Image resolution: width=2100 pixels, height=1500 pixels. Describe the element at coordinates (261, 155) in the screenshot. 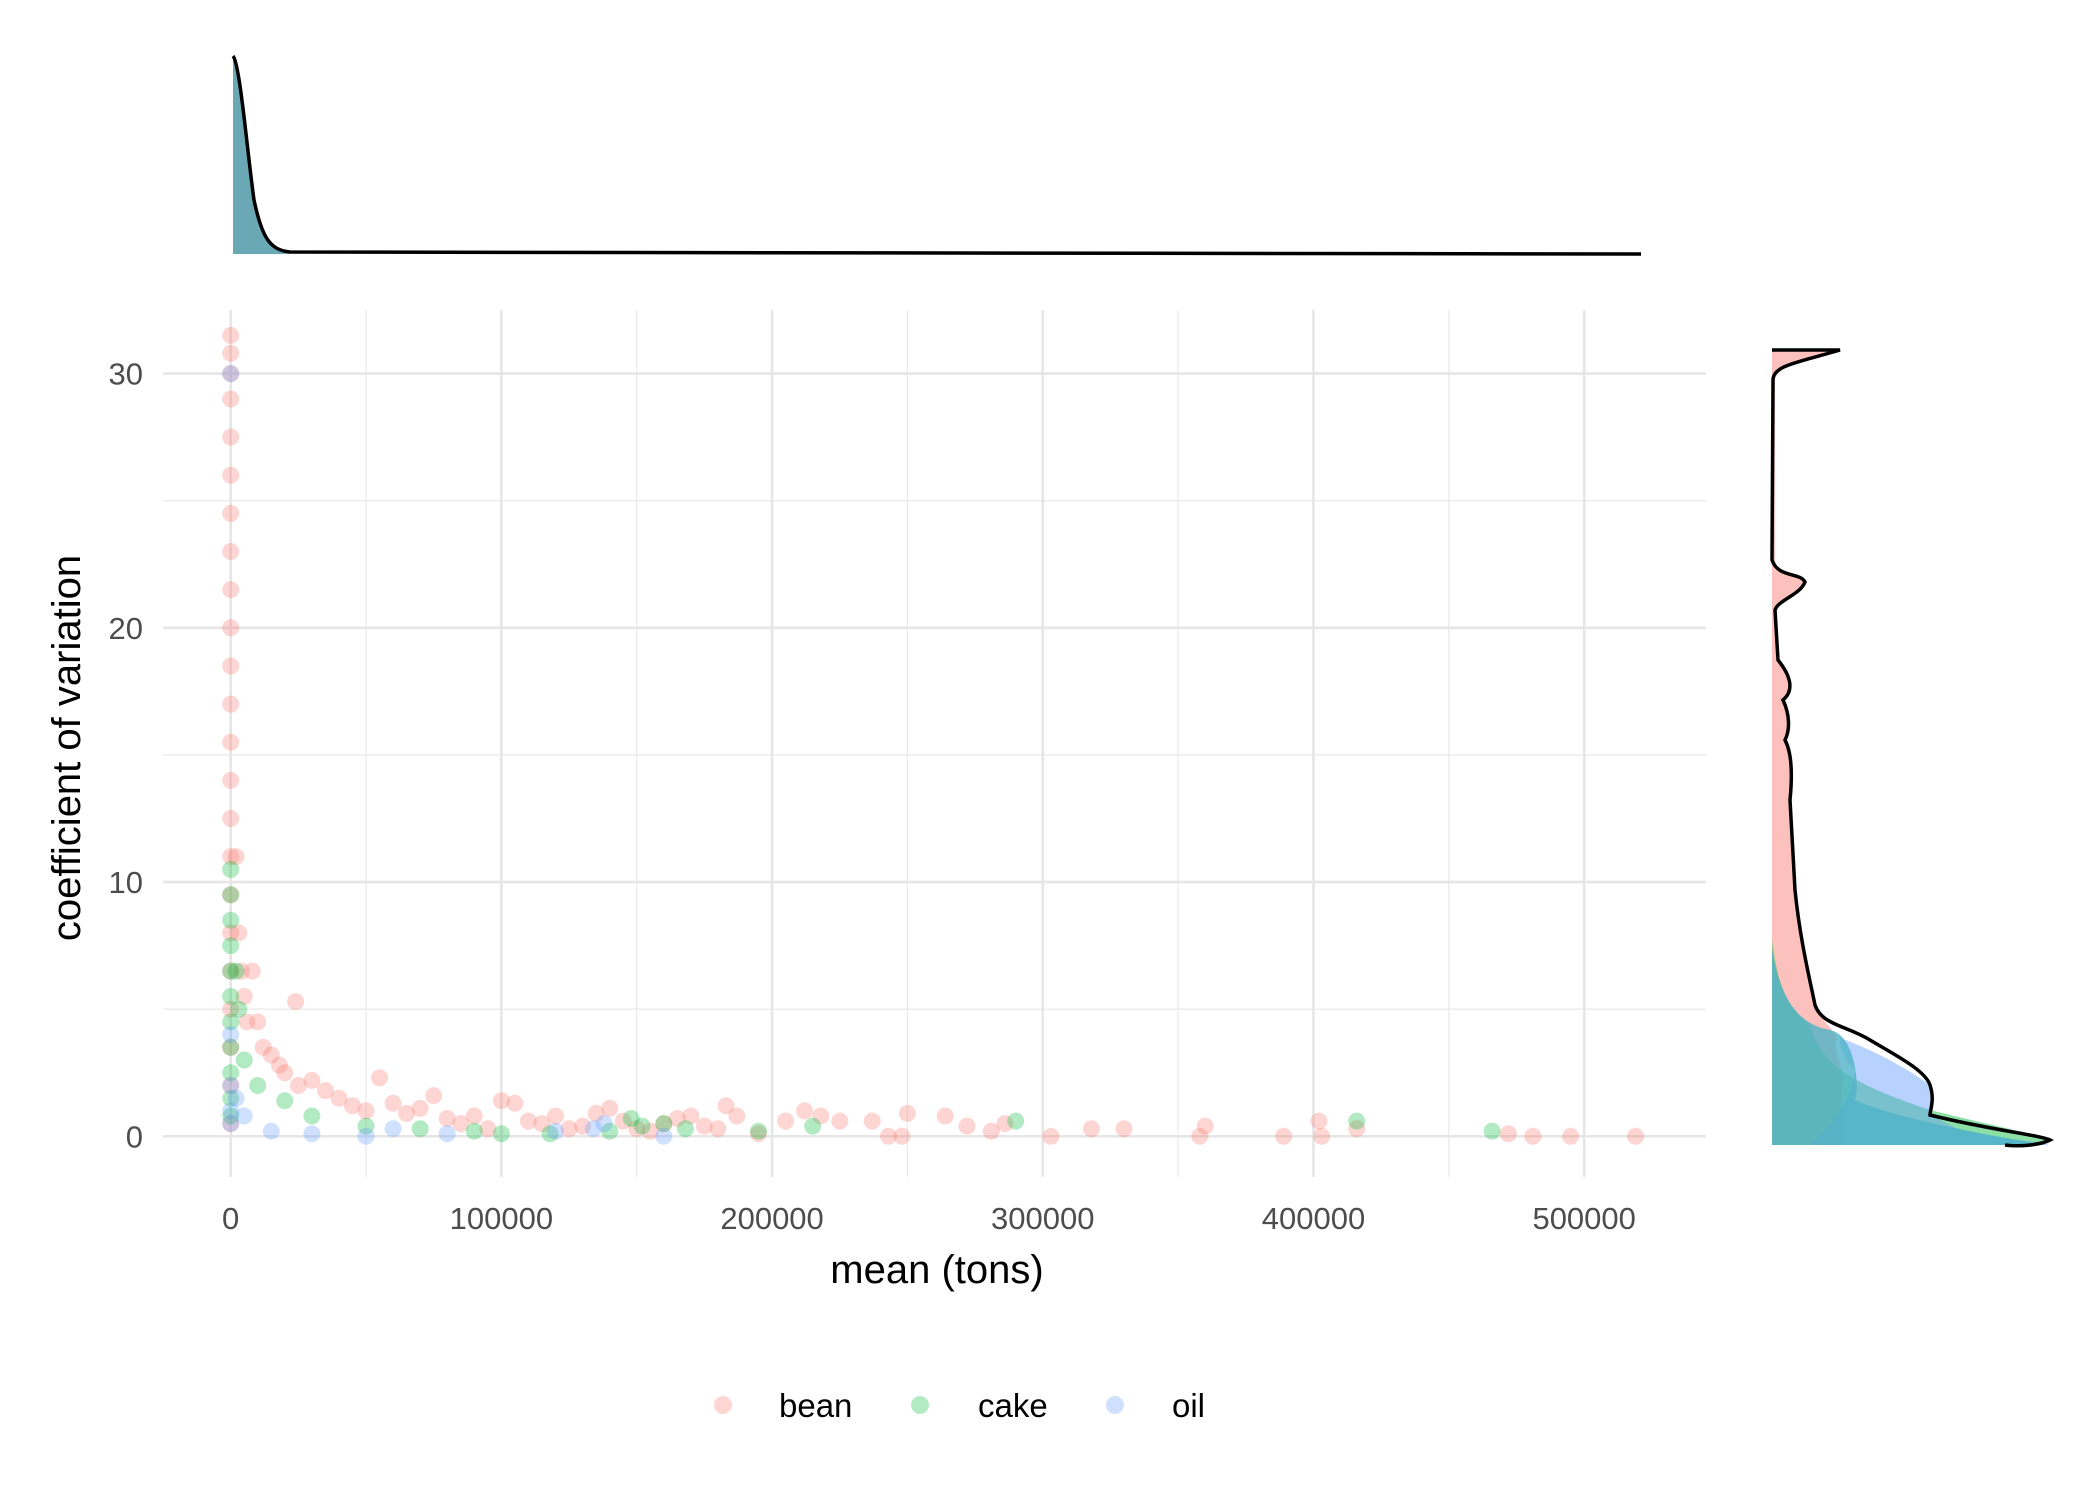

I see `top-density-fill` at that location.